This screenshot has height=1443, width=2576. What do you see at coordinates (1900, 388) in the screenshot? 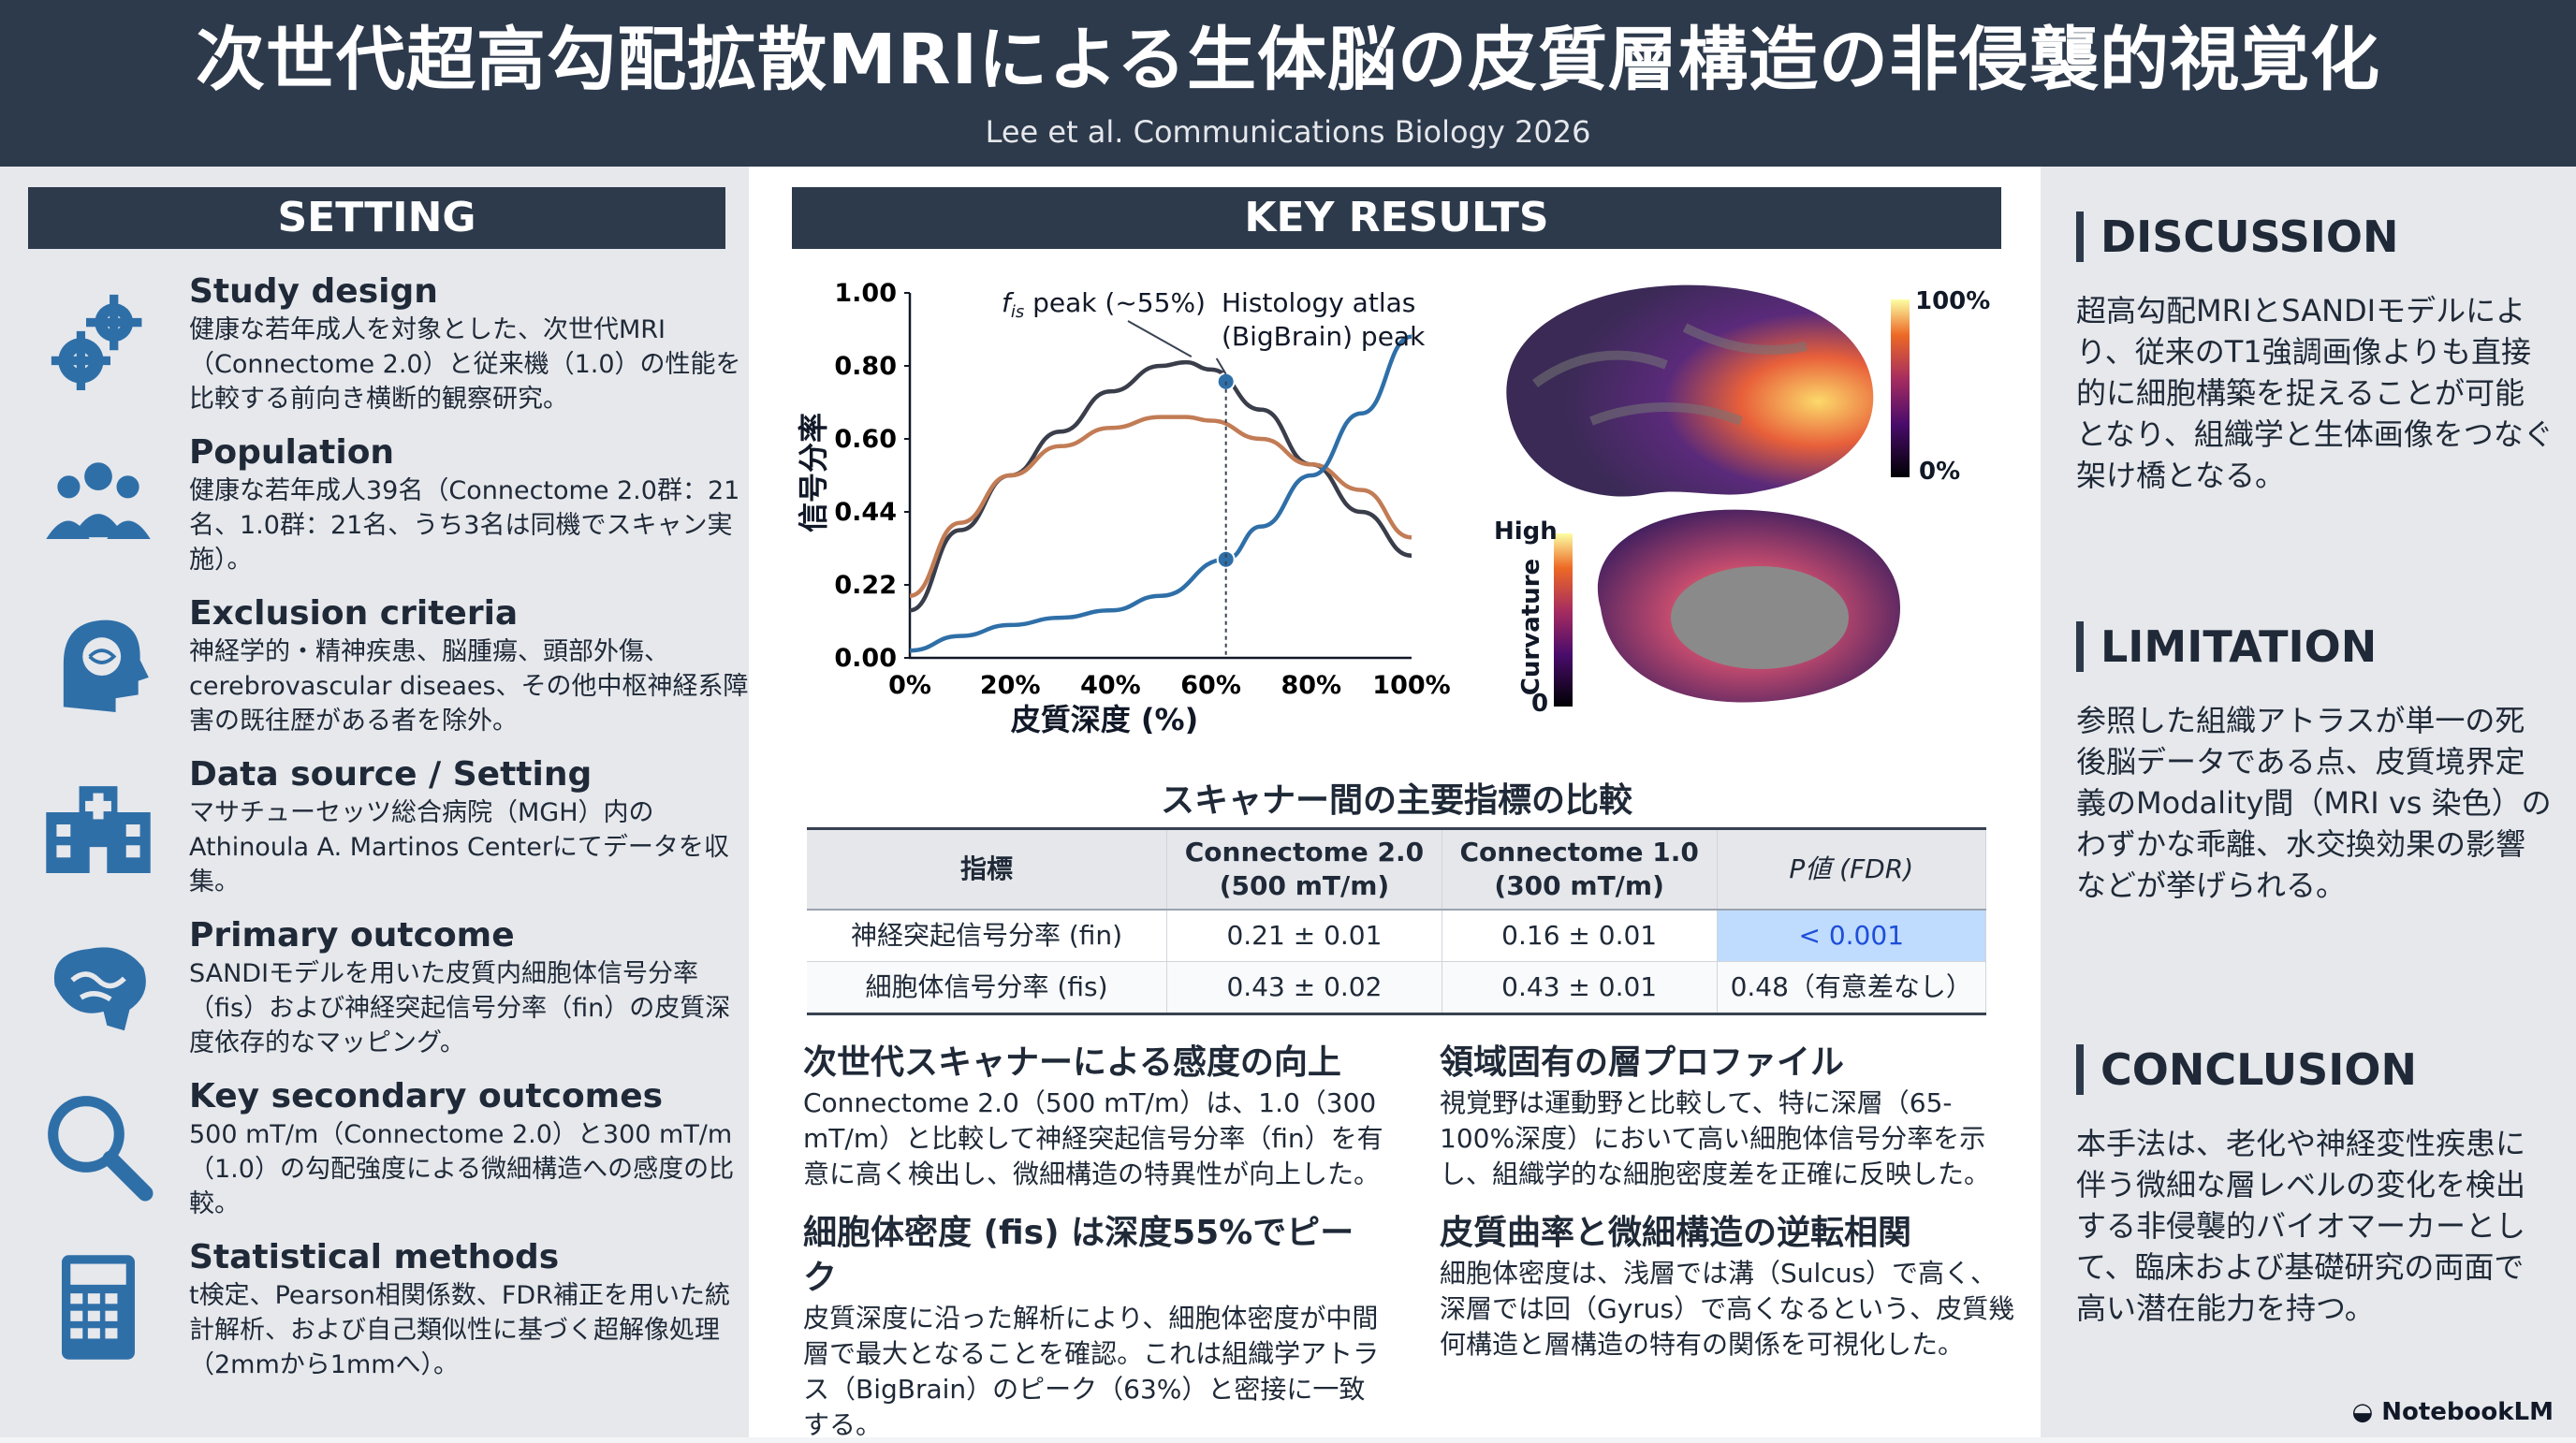
I see `lateral-color-scale` at bounding box center [1900, 388].